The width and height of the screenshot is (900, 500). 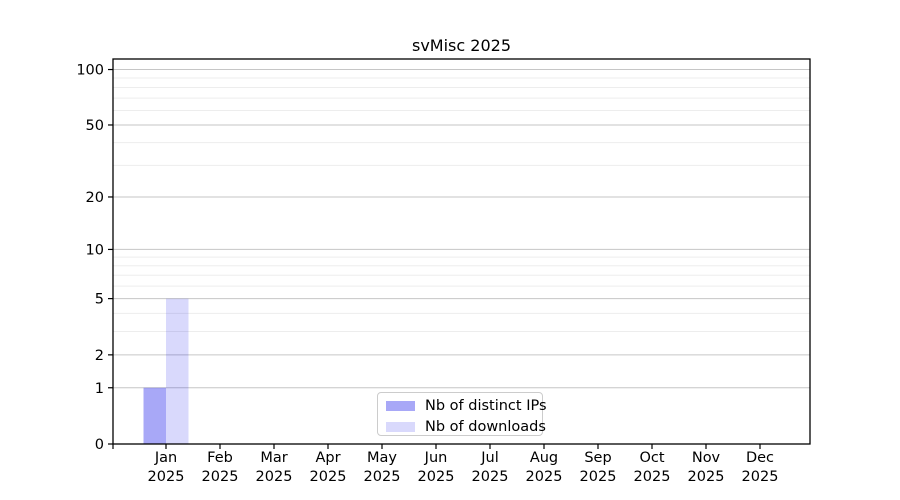 What do you see at coordinates (220, 458) in the screenshot?
I see `x-tick-label-month: Feb` at bounding box center [220, 458].